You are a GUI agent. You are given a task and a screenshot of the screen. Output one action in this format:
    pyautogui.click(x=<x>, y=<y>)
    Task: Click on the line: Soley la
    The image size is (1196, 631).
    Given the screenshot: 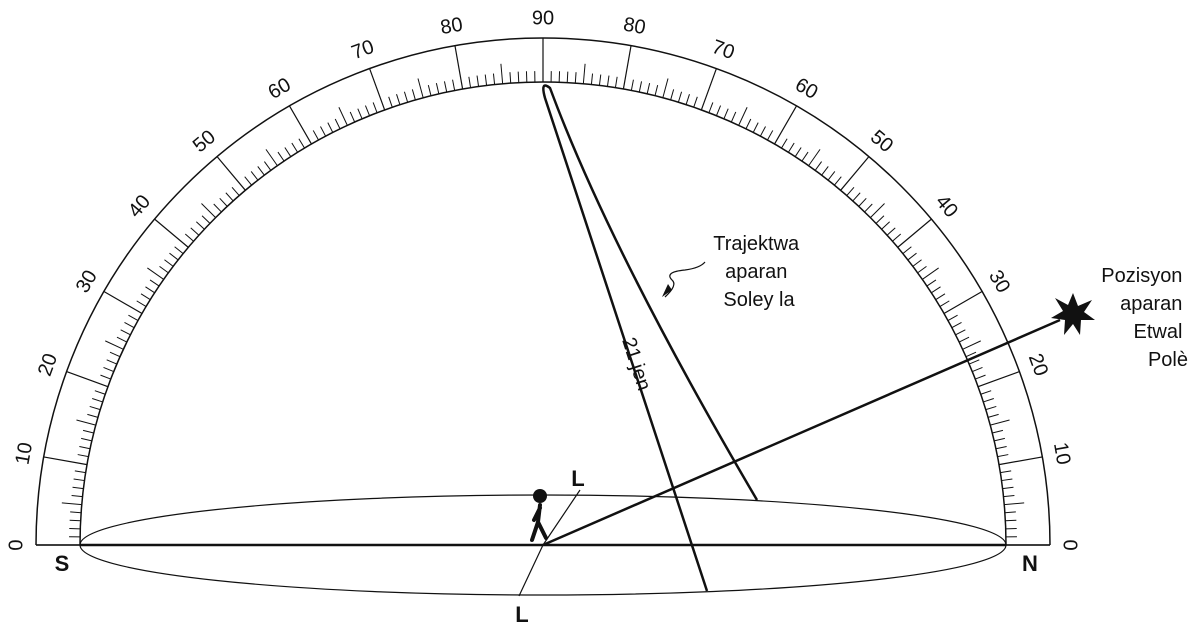 What is the action you would take?
    pyautogui.click(x=759, y=300)
    